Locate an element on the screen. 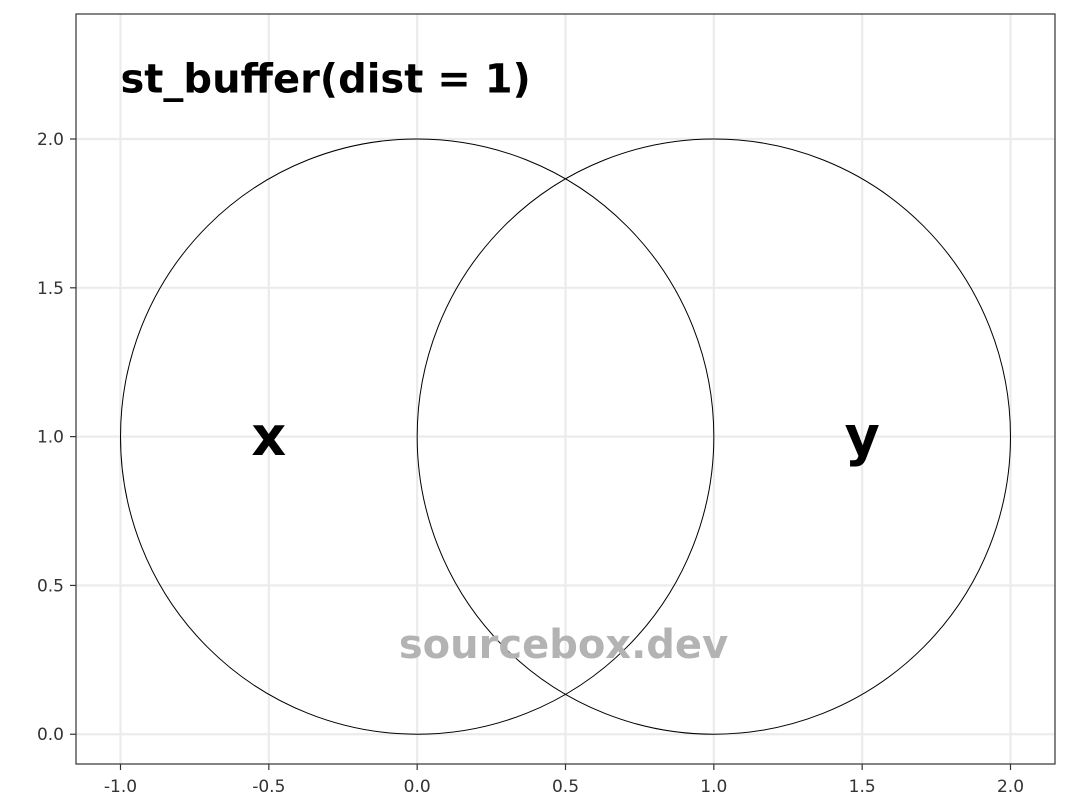 This screenshot has height=810, width=1080. watermark: sourcebox.dev is located at coordinates (563, 645).